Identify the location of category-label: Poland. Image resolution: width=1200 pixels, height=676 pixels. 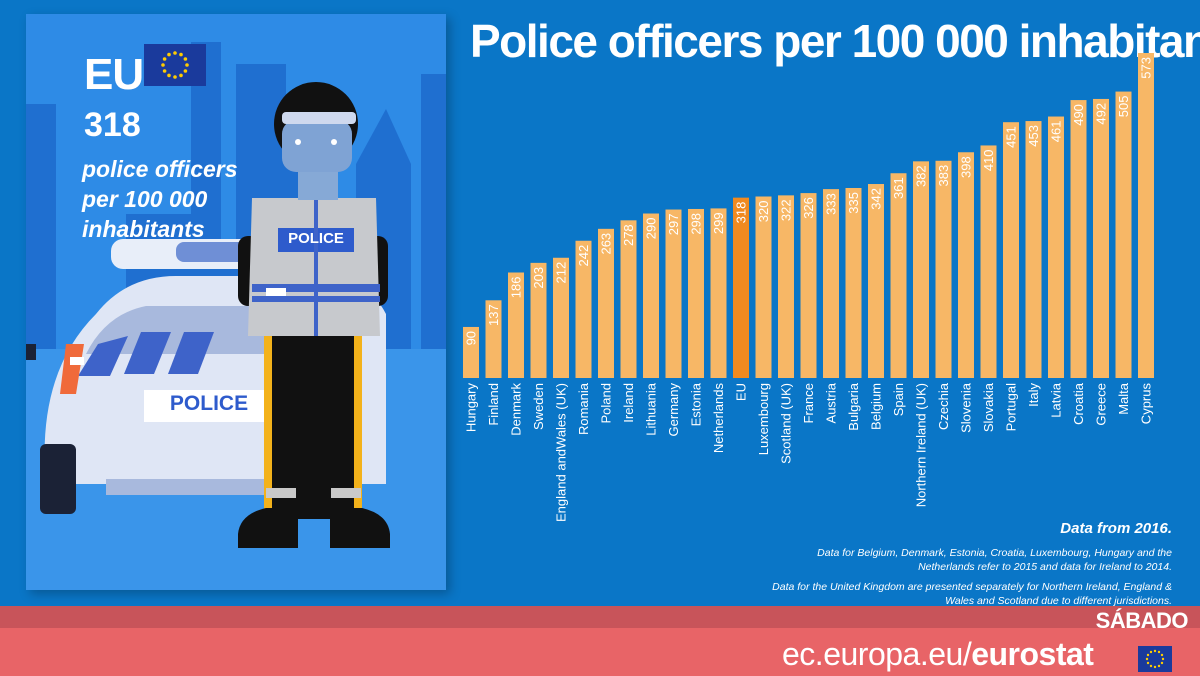
(606, 403).